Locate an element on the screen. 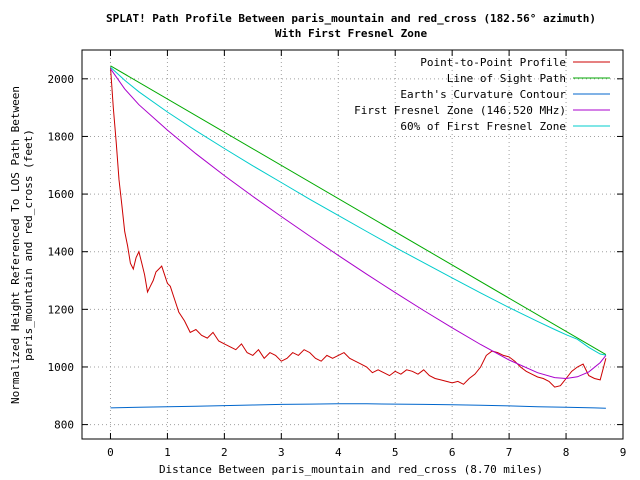 The width and height of the screenshot is (640, 480). y-tick-label: 1600 is located at coordinates (61, 194).